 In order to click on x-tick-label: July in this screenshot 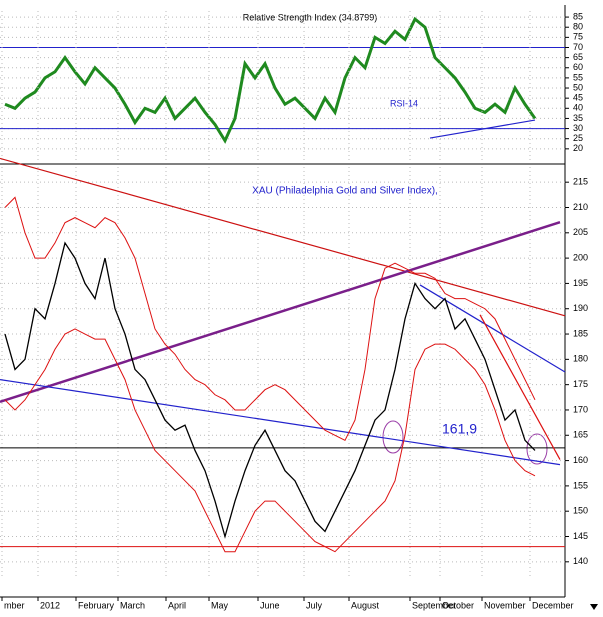, I will do `click(314, 605)`.